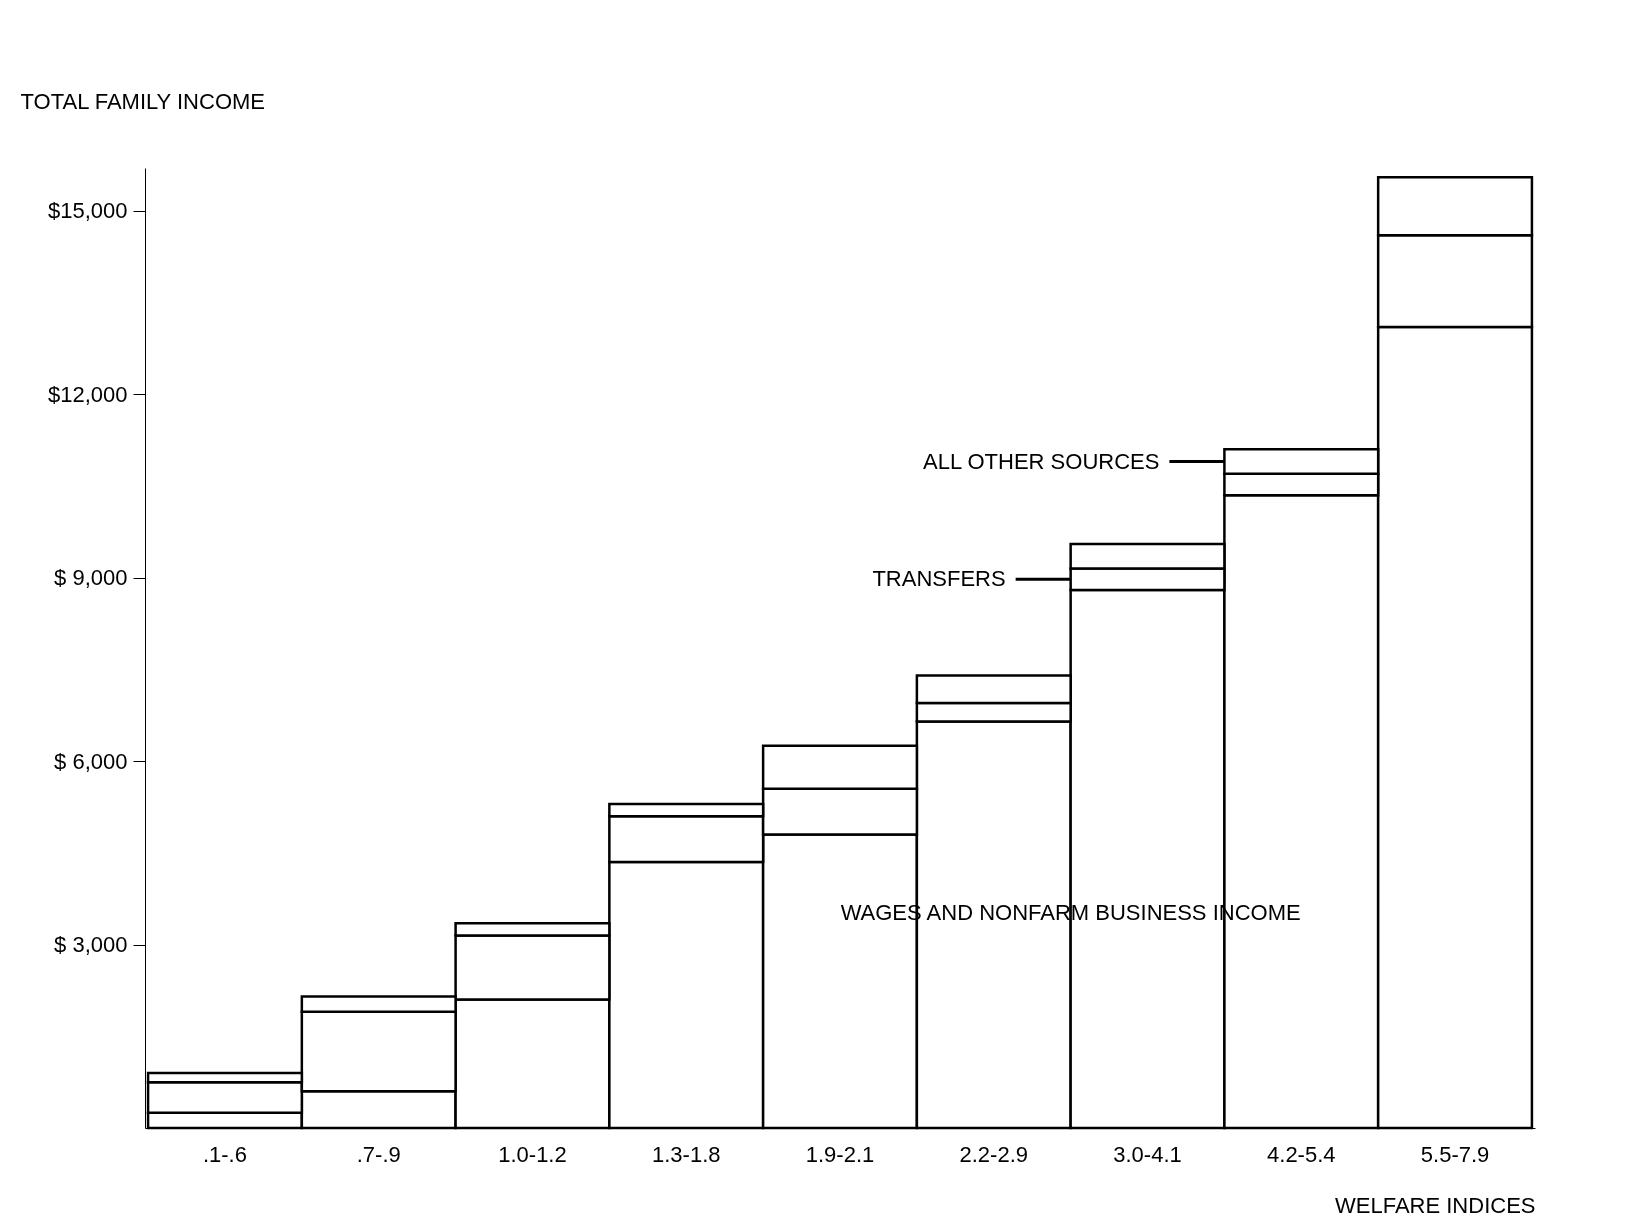 The width and height of the screenshot is (1644, 1217). What do you see at coordinates (1301, 1154) in the screenshot?
I see `x-tick-label: 4.2-5.4` at bounding box center [1301, 1154].